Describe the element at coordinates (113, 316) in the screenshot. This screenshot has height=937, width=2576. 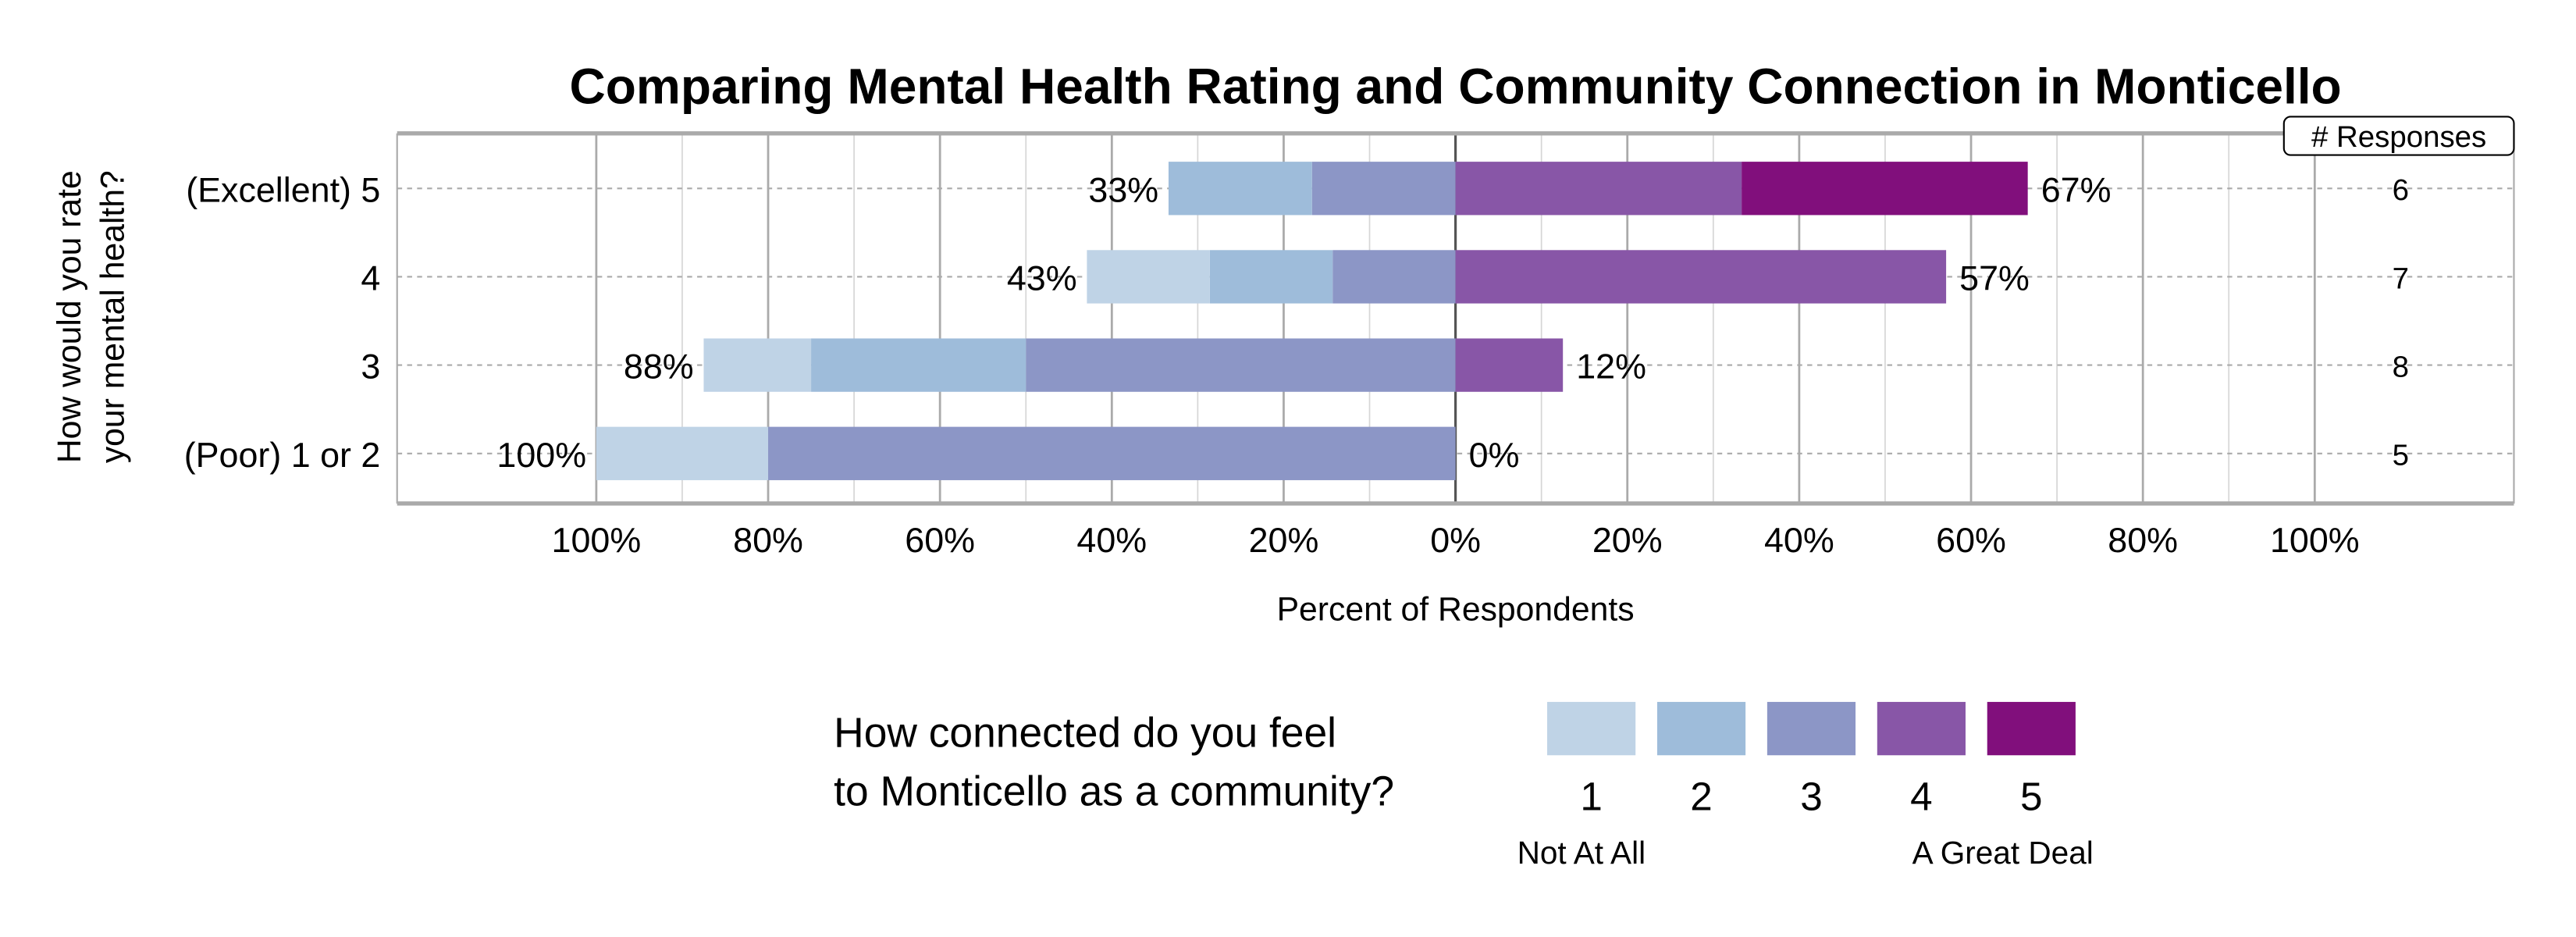
I see `y-axis-label-line2: your mental health?` at that location.